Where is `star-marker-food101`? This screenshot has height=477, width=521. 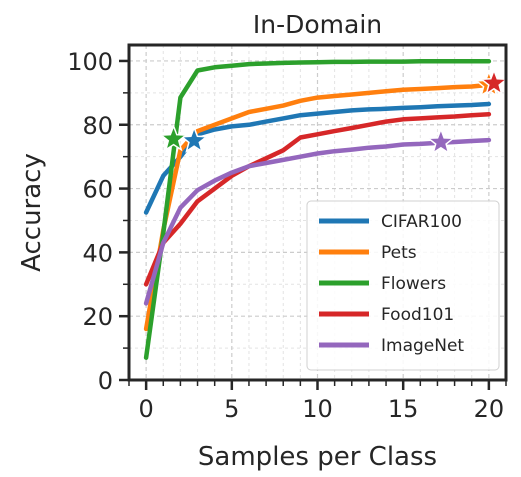 star-marker-food101 is located at coordinates (494, 82).